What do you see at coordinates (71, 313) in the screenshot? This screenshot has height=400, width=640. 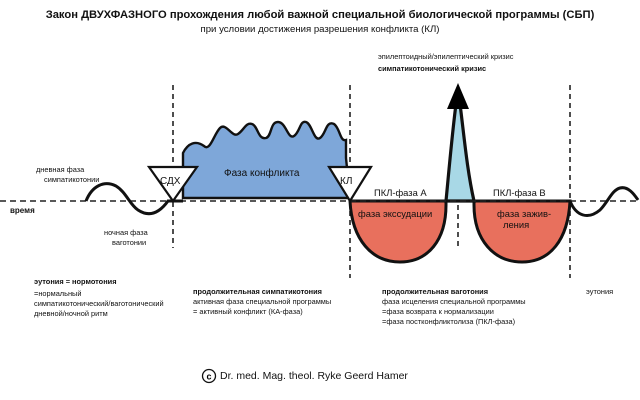 I see `col1-line4: дневной/ночной ритм` at bounding box center [71, 313].